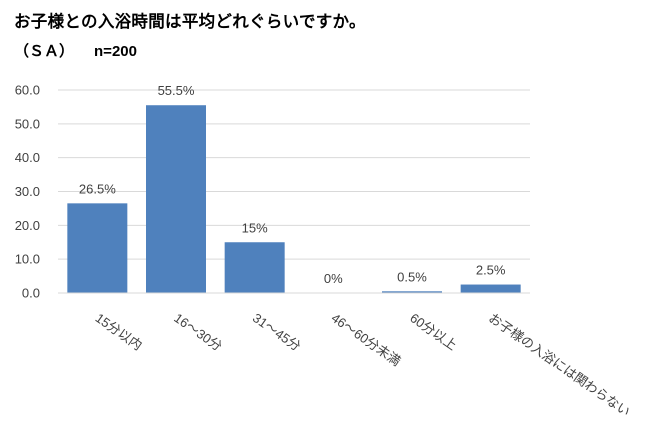 This screenshot has height=427, width=655. What do you see at coordinates (27, 259) in the screenshot?
I see `y-tick-label: 10.0` at bounding box center [27, 259].